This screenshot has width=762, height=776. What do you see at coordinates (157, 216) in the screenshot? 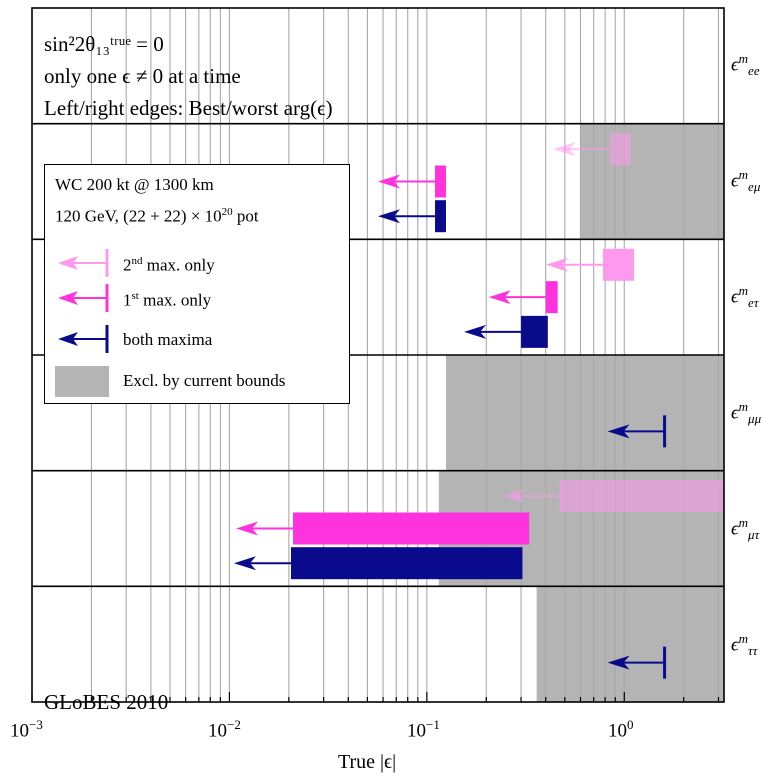
I see `legend-title-beam: 120 GeV, (22 + 22) × 1020 pot` at bounding box center [157, 216].